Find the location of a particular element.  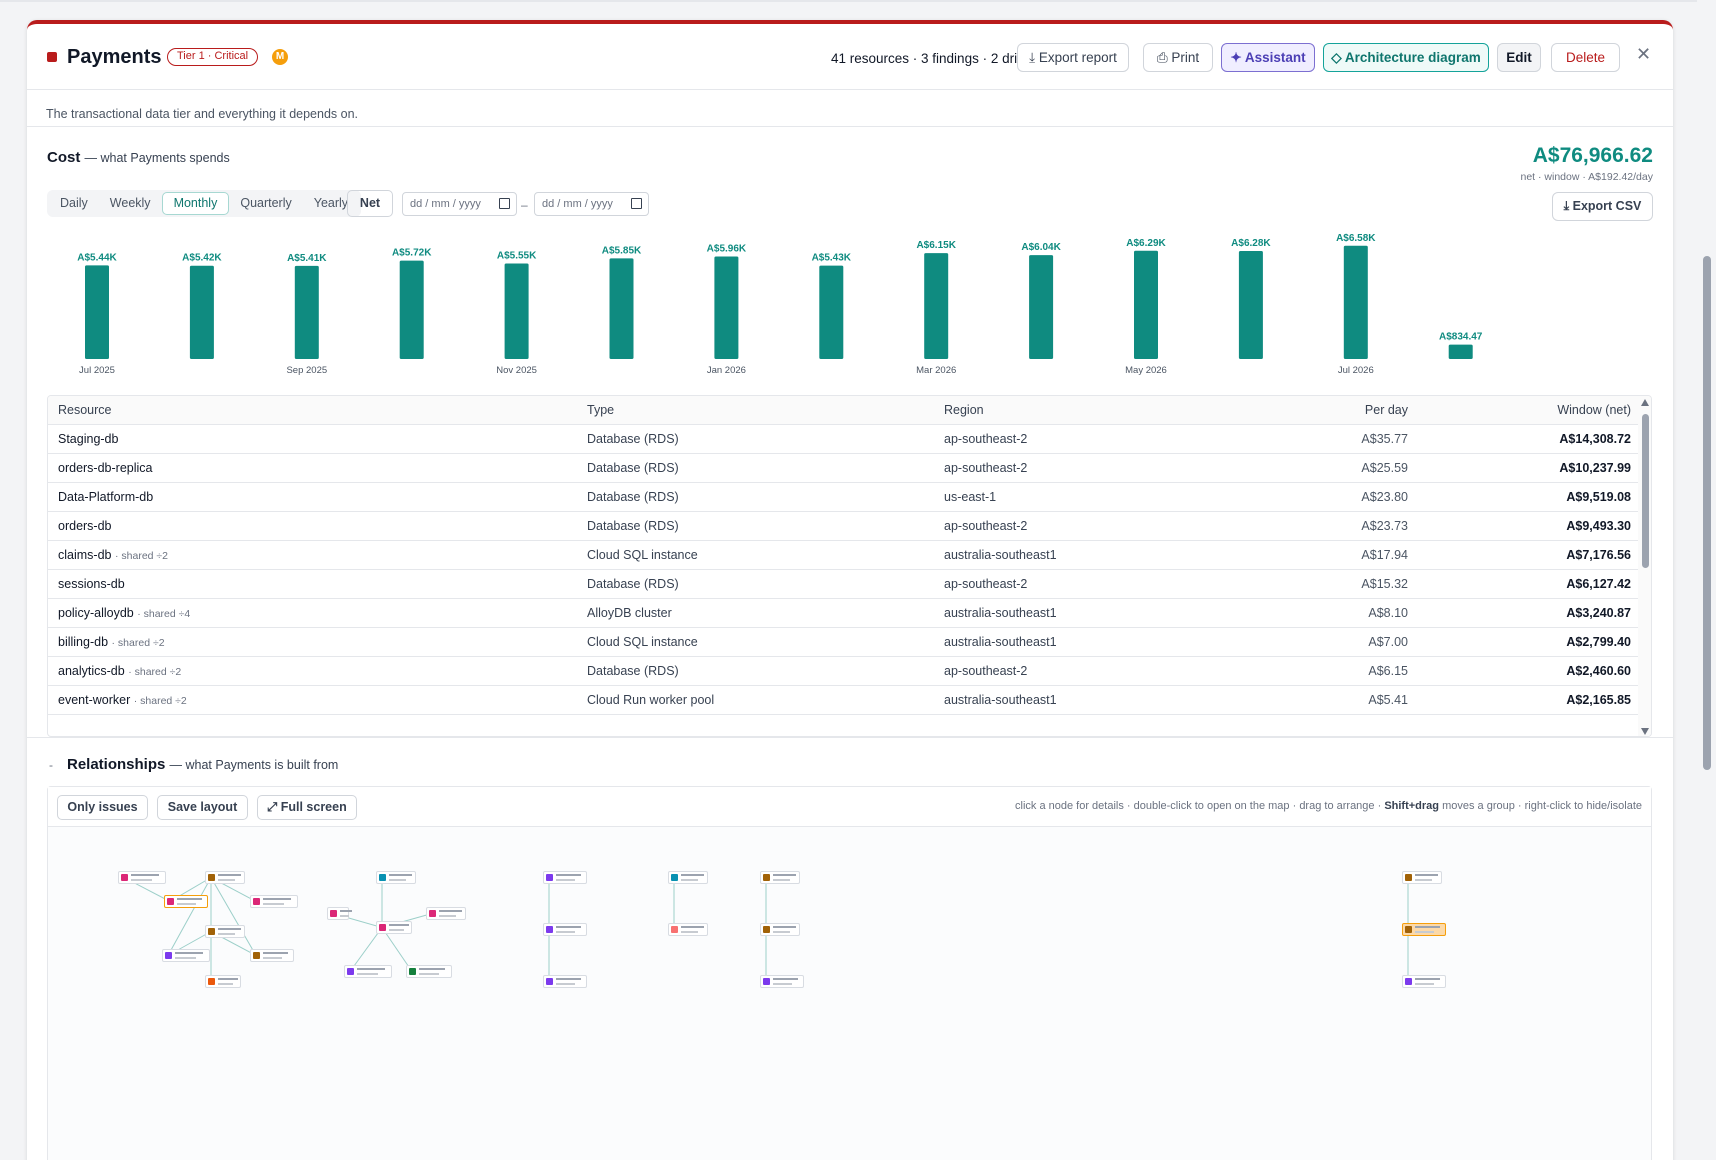

only-issues-button: Only issues is located at coordinates (102, 807).